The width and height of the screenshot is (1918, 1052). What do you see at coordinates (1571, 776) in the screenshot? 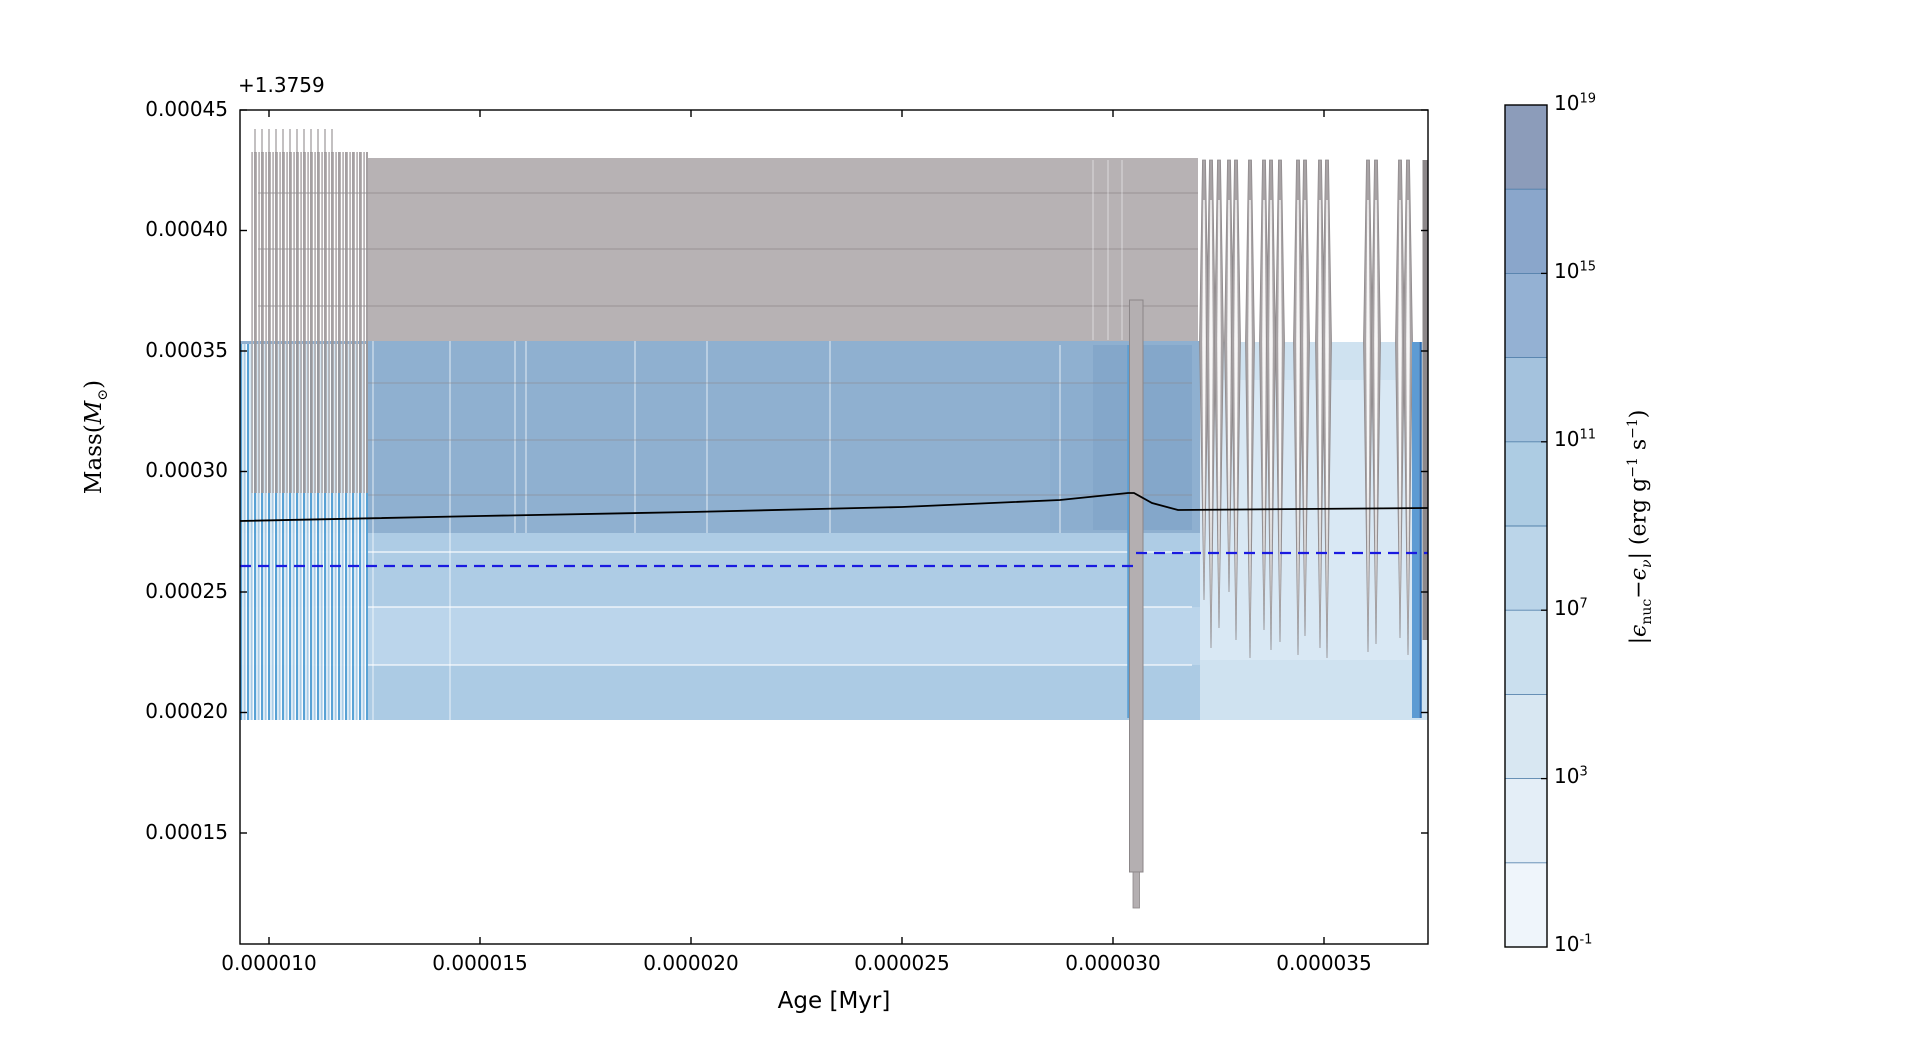
I see `colorbar-tick-label: 103` at bounding box center [1571, 776].